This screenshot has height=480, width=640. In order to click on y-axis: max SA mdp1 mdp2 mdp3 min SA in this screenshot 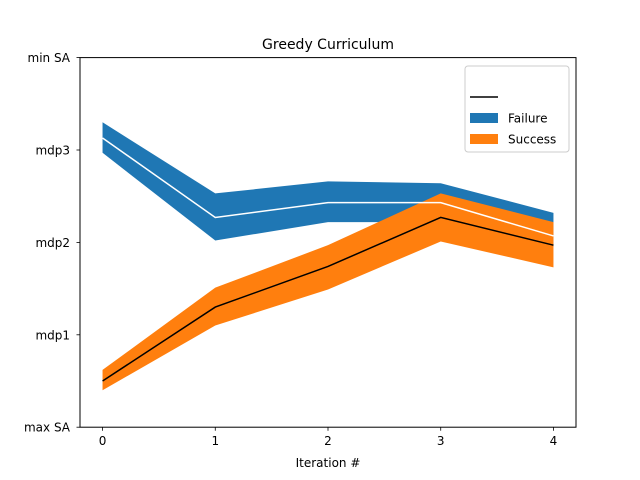, I will do `click(52, 243)`.